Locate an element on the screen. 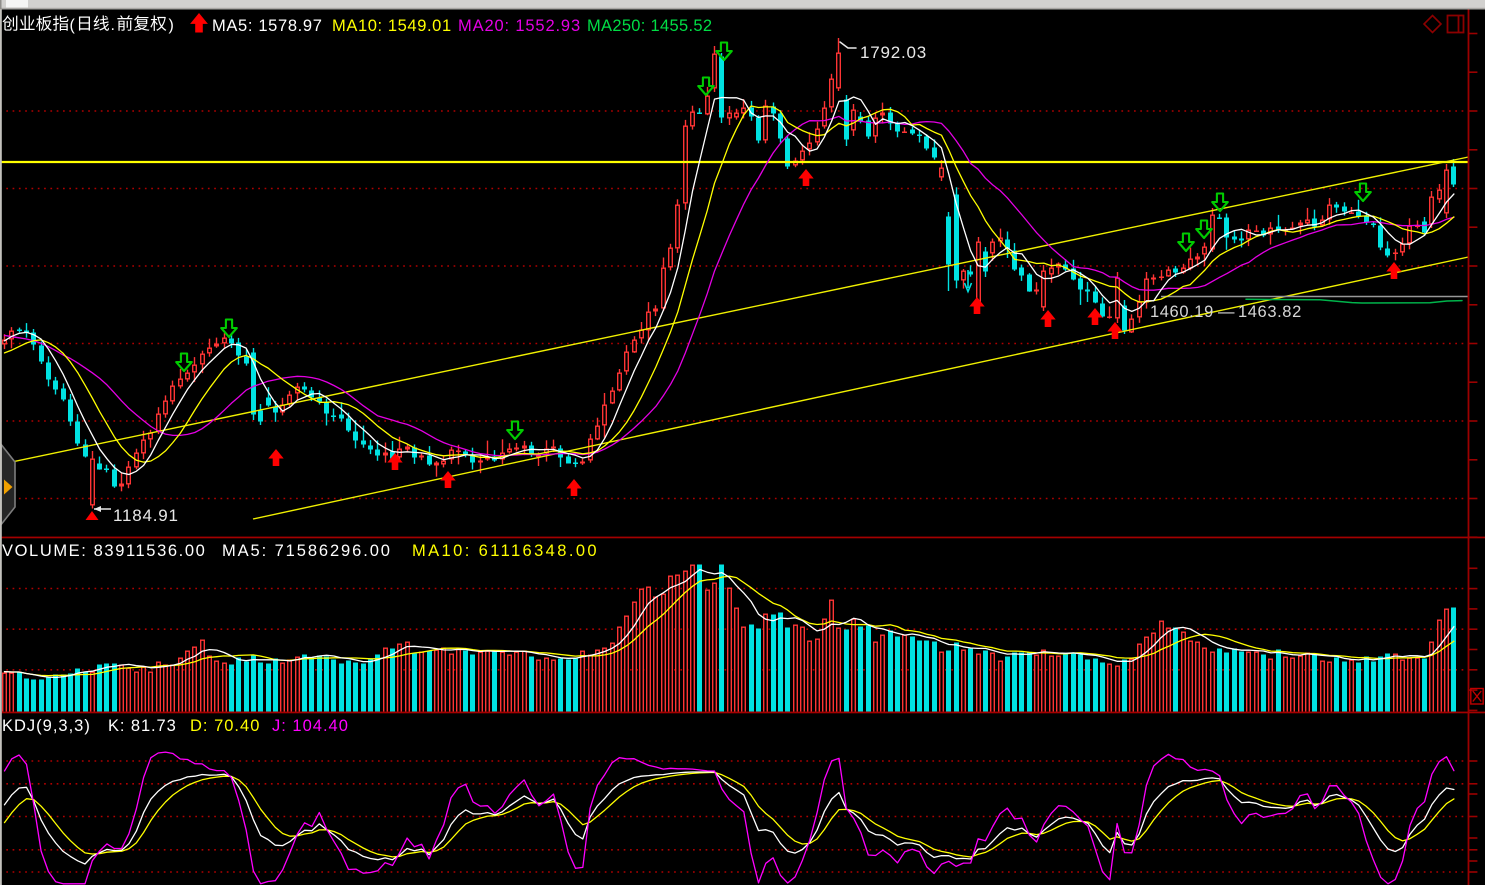  svg-text: MA5: 71586296.00 is located at coordinates (307, 551).